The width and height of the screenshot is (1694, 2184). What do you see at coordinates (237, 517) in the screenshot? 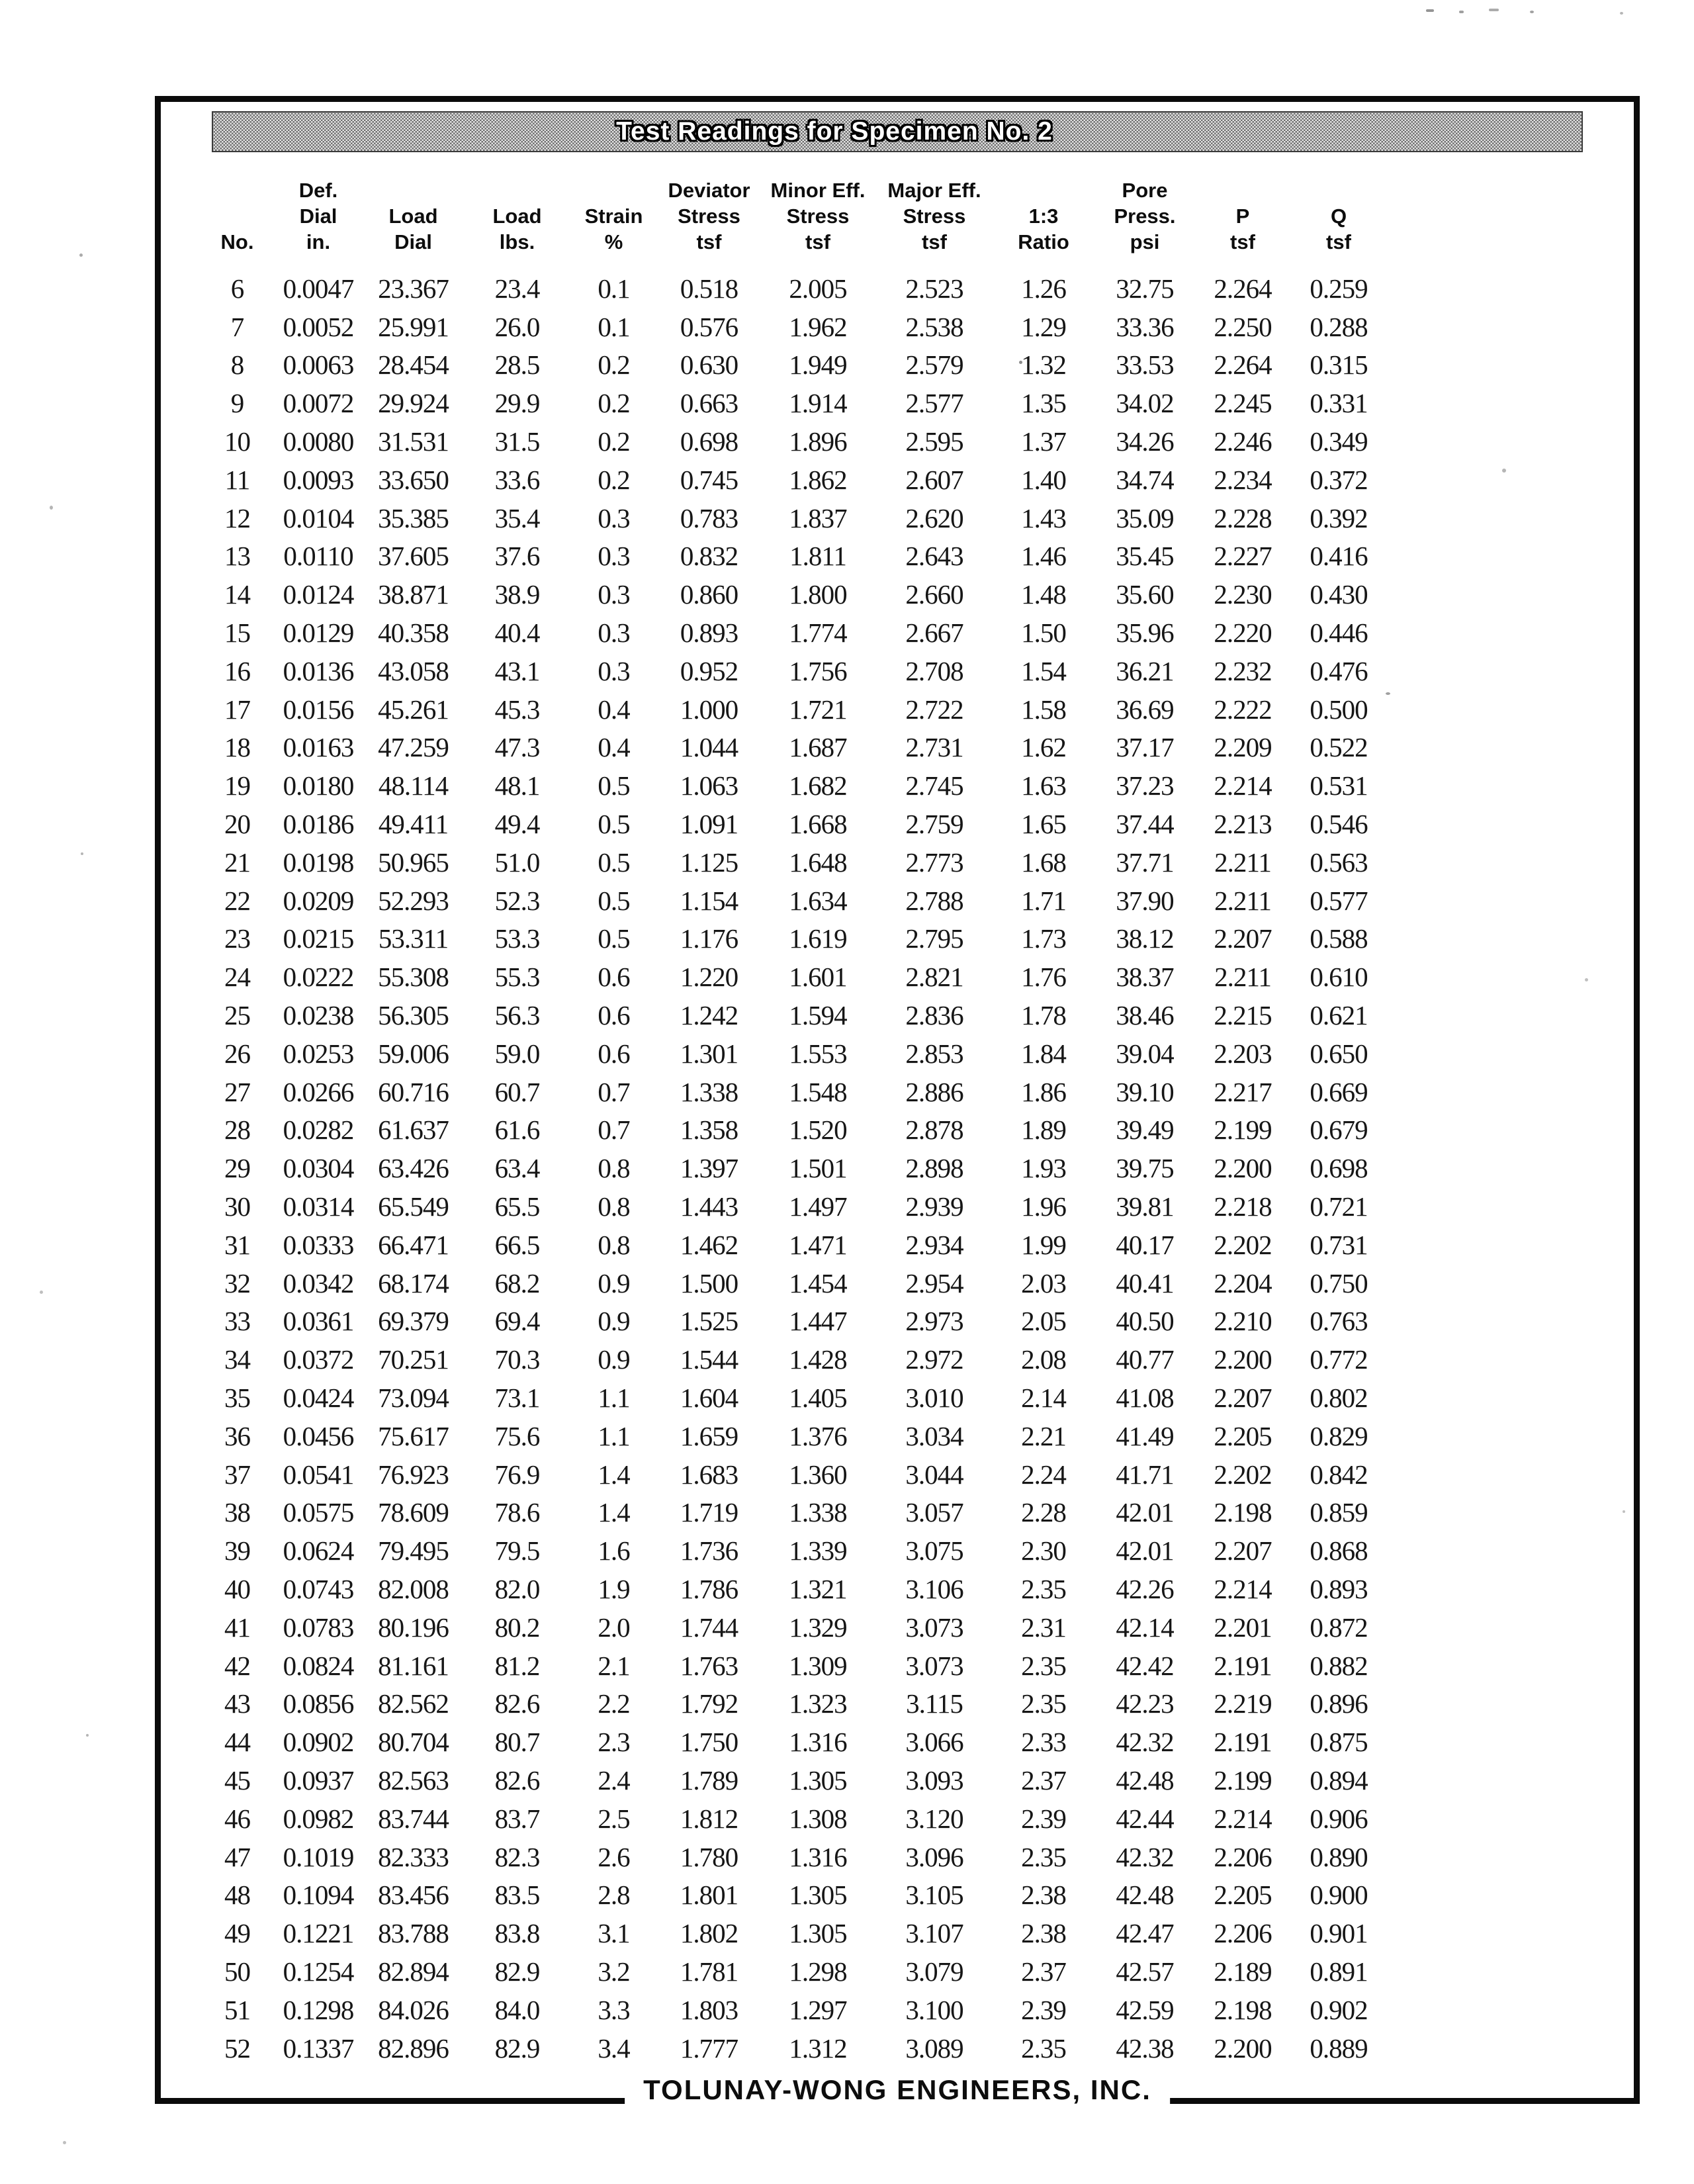
I see `cell: 12` at bounding box center [237, 517].